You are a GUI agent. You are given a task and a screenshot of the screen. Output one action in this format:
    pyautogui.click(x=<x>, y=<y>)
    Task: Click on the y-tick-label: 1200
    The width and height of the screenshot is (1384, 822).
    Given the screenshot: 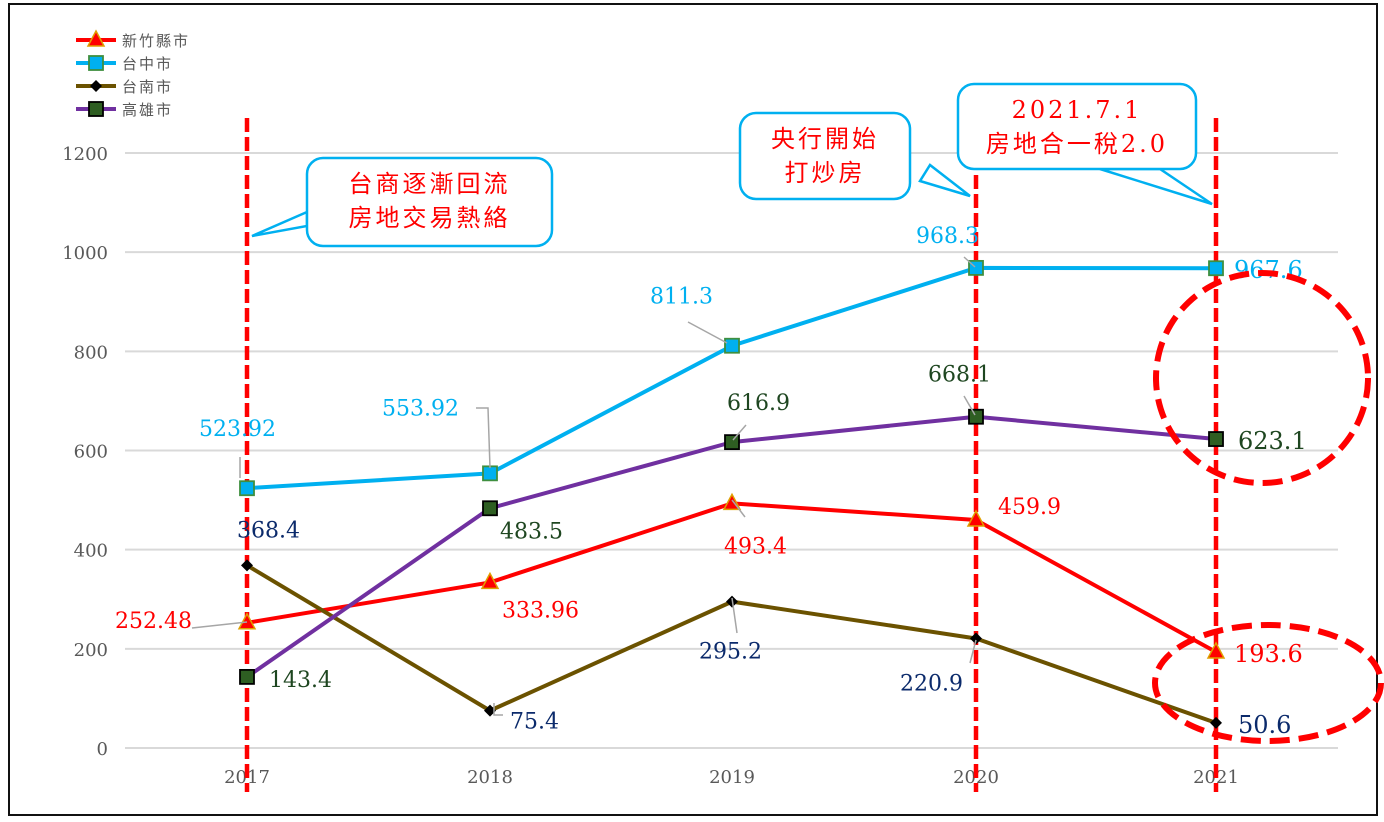 What is the action you would take?
    pyautogui.click(x=85, y=154)
    